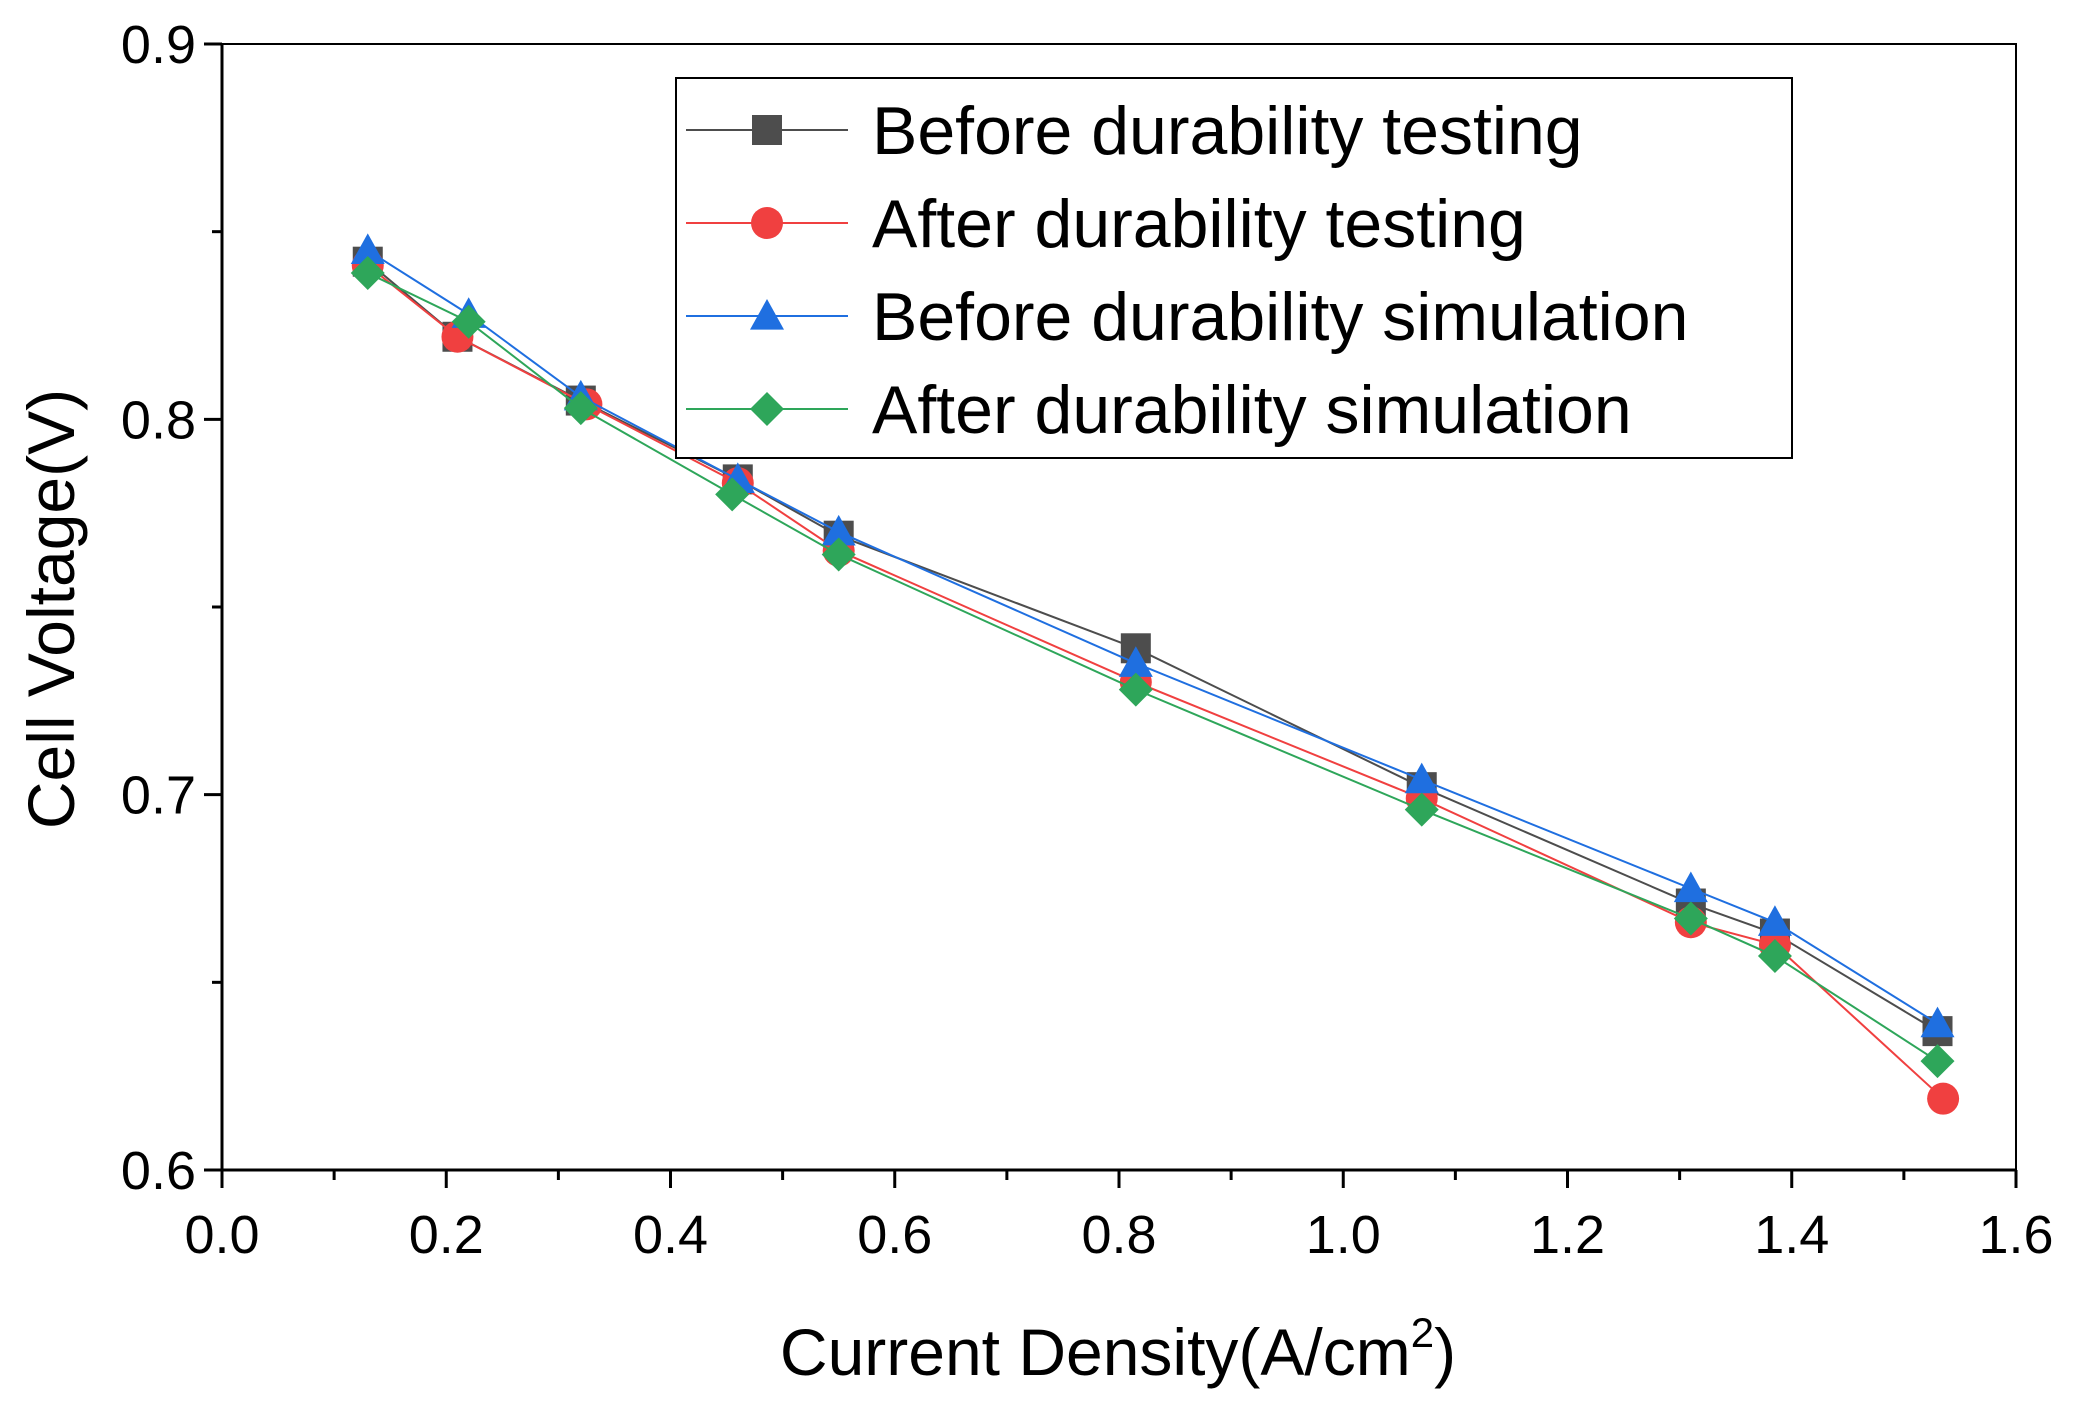 Image resolution: width=2074 pixels, height=1418 pixels. What do you see at coordinates (2015, 1235) in the screenshot?
I see `x-tick-label: 1.6` at bounding box center [2015, 1235].